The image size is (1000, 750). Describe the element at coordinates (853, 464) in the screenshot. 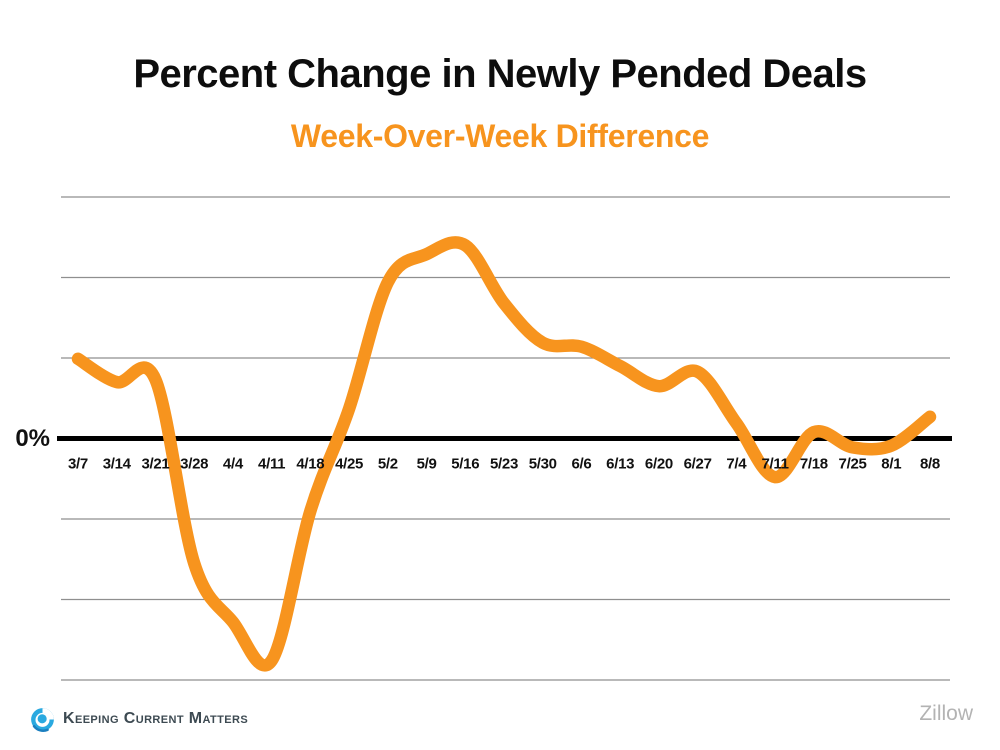

I see `x-axis-label: 7/25` at that location.